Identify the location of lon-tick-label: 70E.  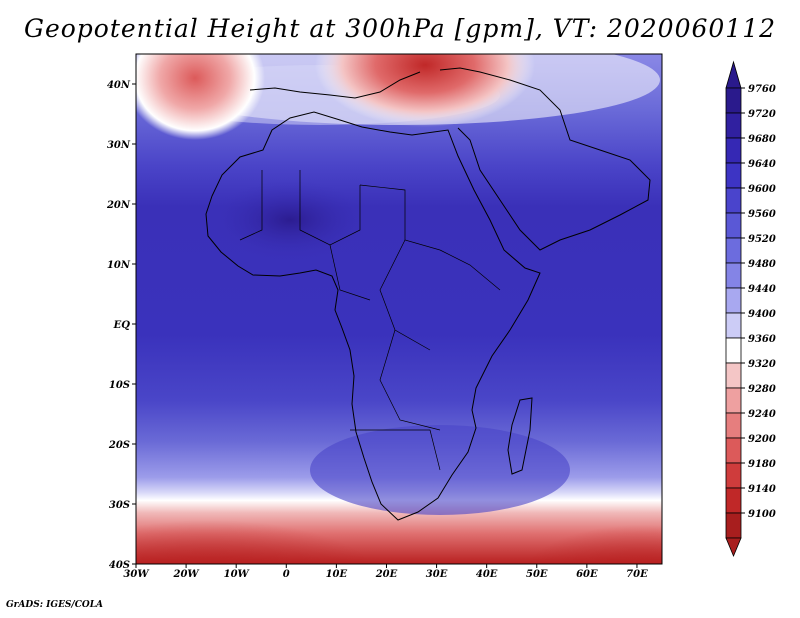
(637, 574).